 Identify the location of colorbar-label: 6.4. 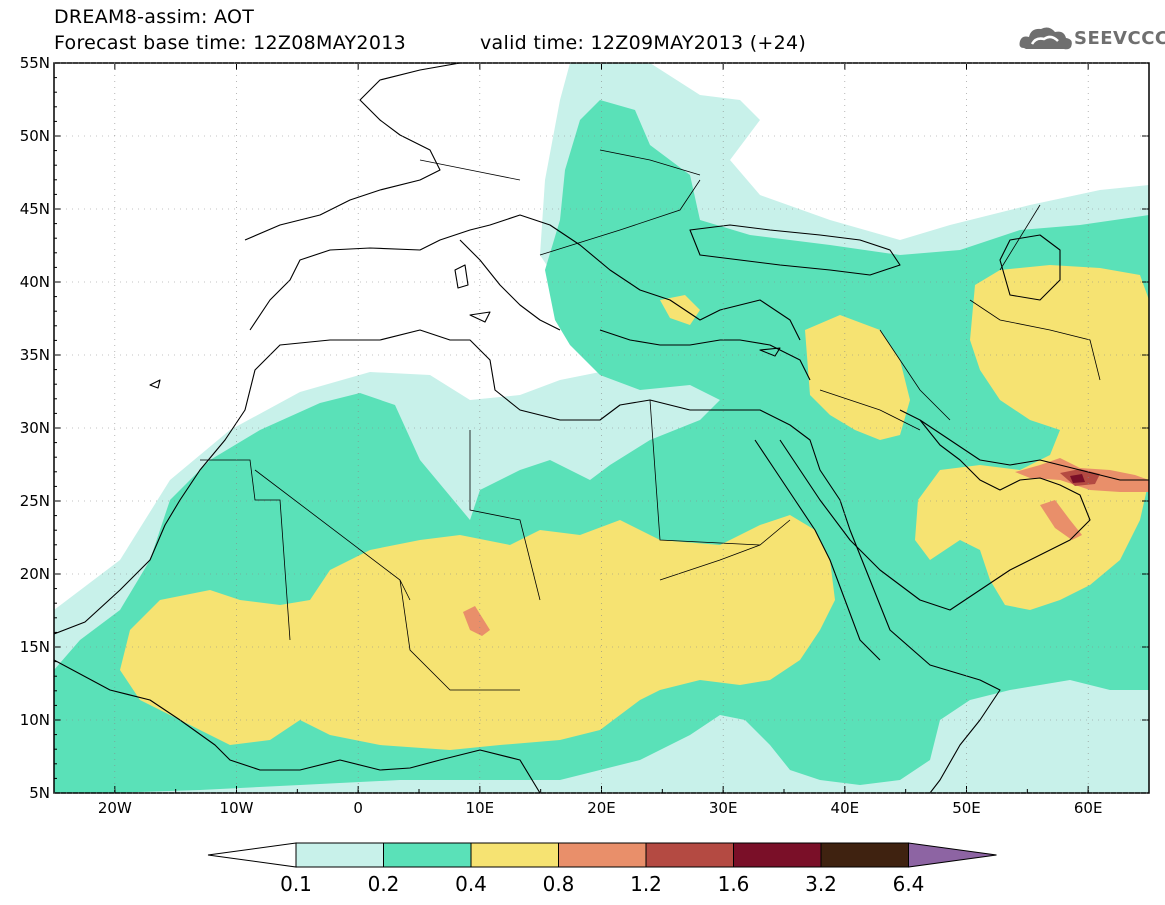
(909, 884).